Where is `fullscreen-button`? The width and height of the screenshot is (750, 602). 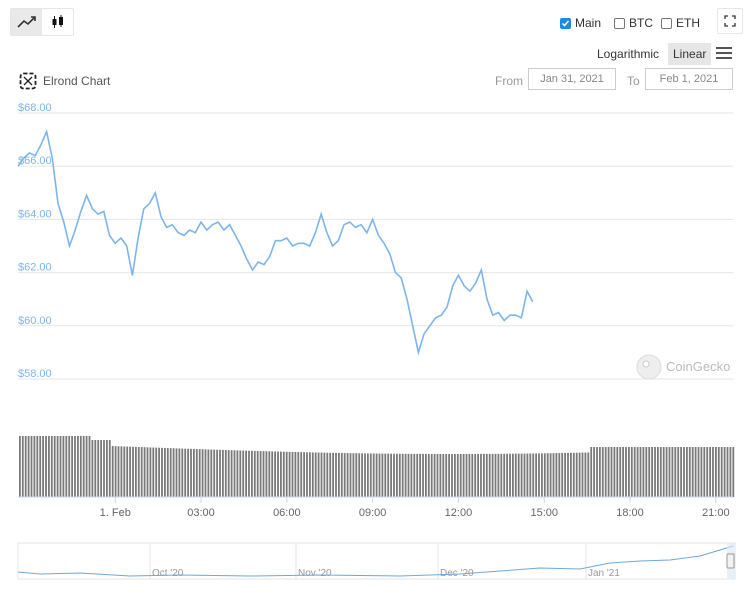
fullscreen-button is located at coordinates (730, 21).